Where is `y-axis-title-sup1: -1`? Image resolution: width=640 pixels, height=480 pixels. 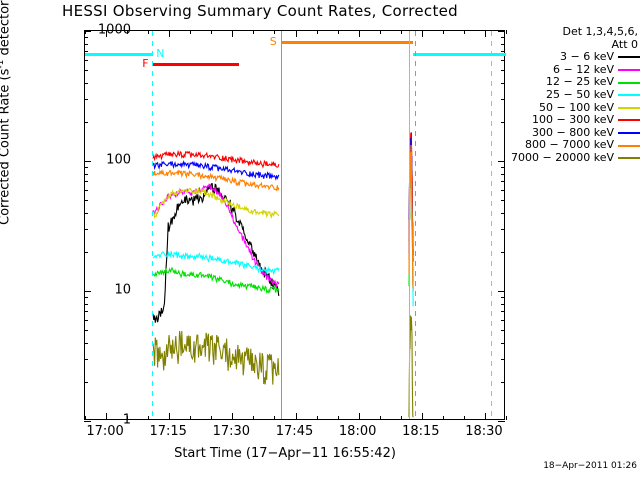
y-axis-title-sup1: -1 is located at coordinates (3, 64).